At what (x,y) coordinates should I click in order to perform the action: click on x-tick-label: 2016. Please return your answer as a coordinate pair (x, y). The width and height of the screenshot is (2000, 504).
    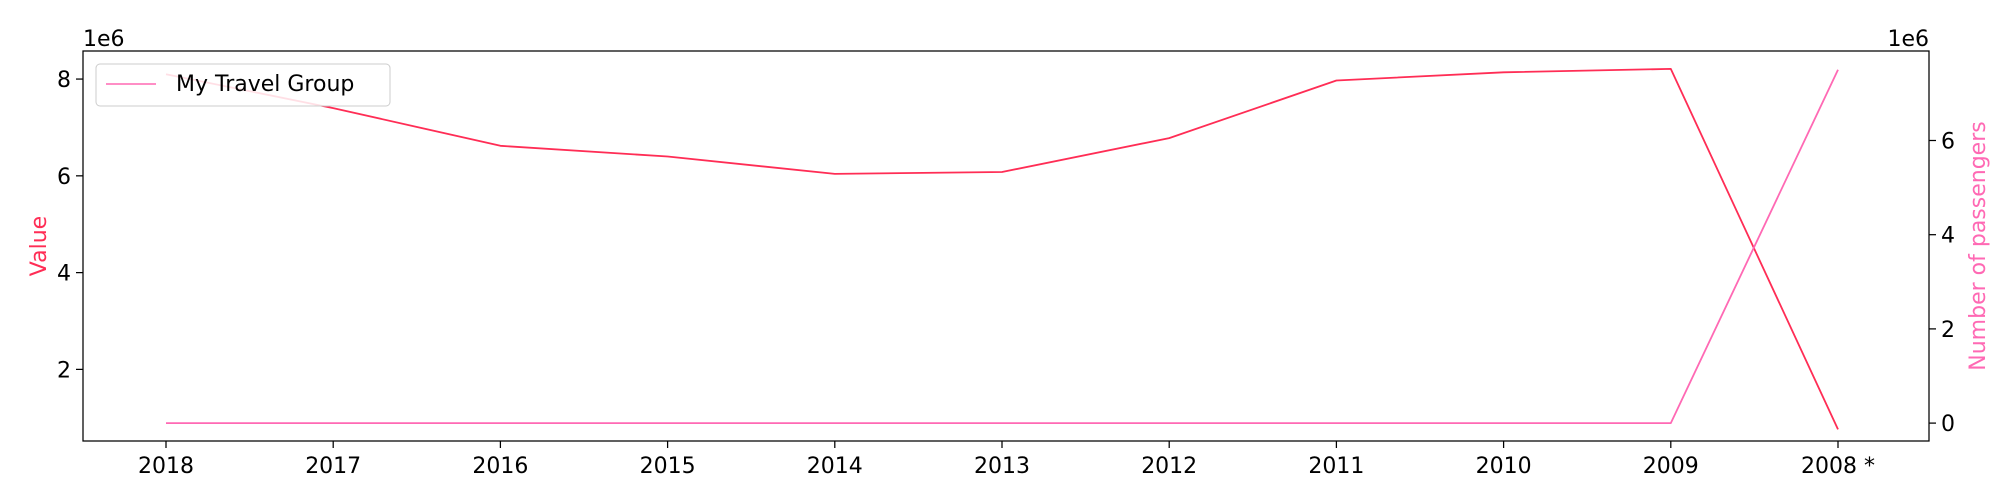
    Looking at the image, I should click on (500, 466).